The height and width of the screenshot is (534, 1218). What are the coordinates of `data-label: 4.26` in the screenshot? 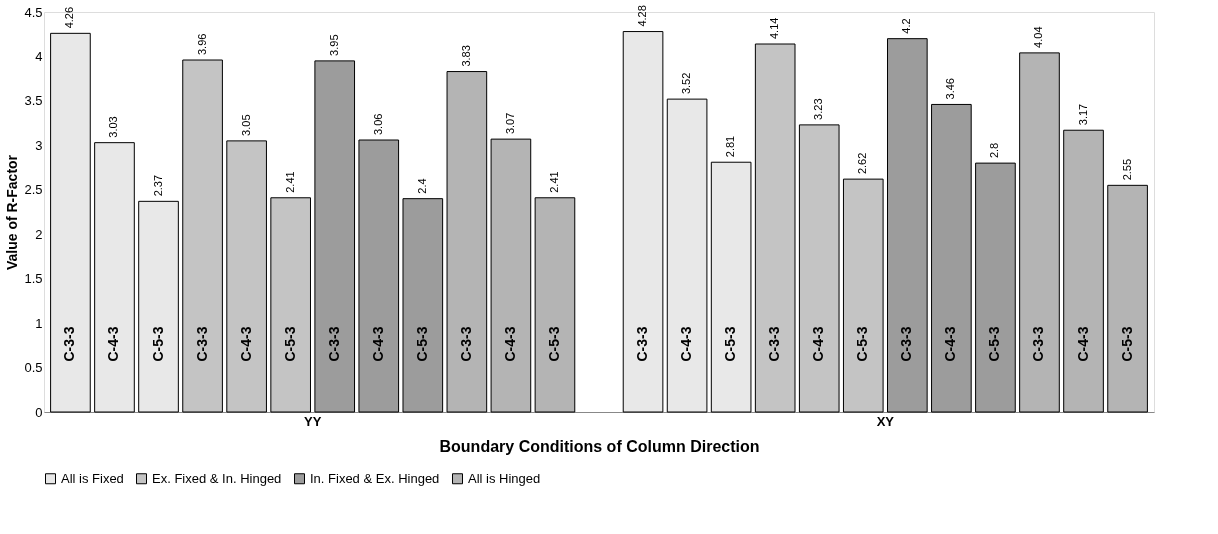 It's located at (69, 17).